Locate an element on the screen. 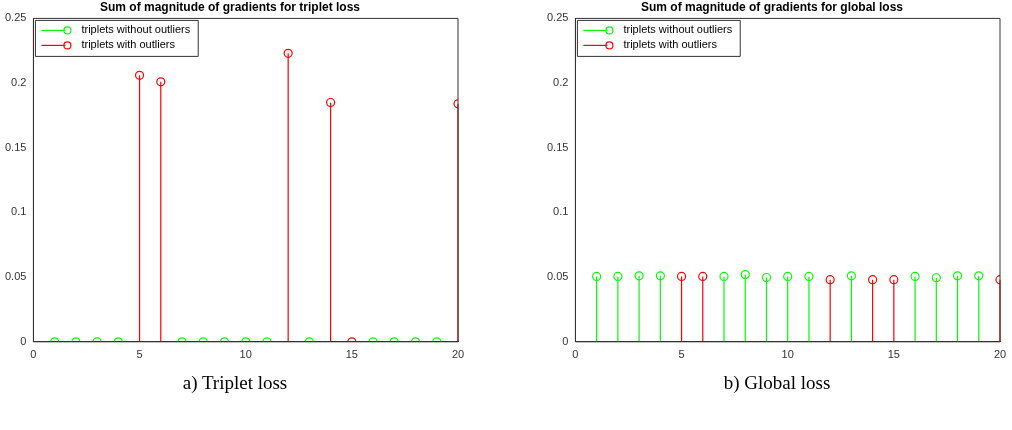 The image size is (1012, 430). text: b) Global loss is located at coordinates (777, 383).